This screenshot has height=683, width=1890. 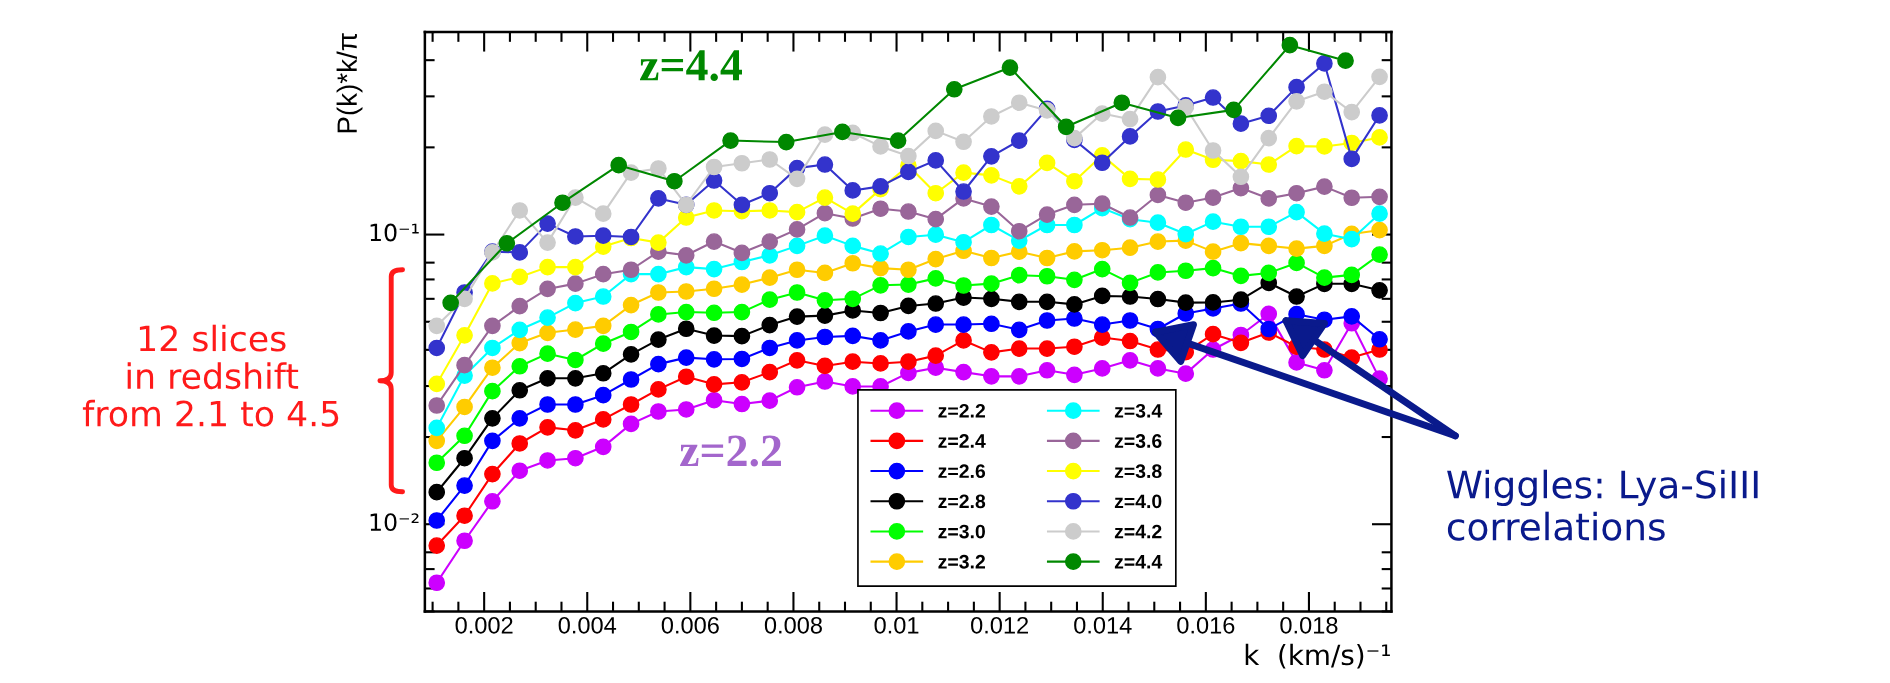 I want to click on x-tick-label: 0.012, so click(x=999, y=625).